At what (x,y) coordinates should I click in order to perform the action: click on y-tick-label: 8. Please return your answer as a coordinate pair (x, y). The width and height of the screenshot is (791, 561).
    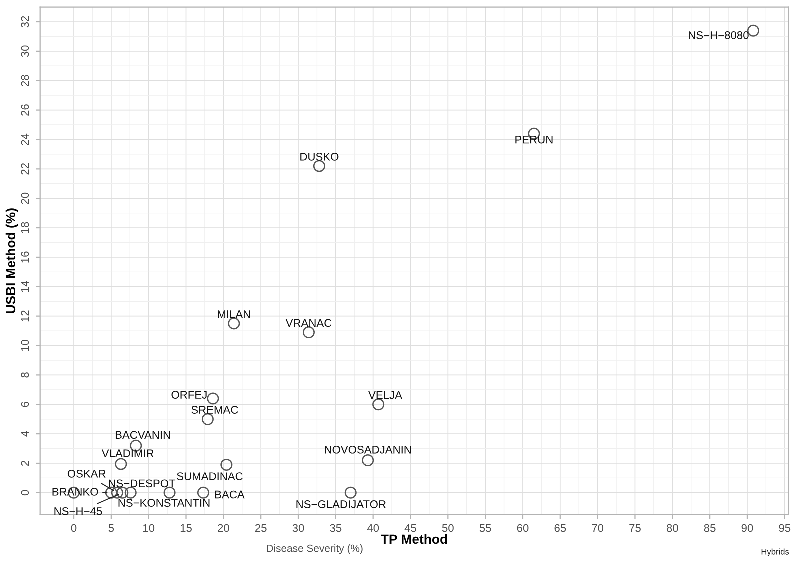
    Looking at the image, I should click on (25, 375).